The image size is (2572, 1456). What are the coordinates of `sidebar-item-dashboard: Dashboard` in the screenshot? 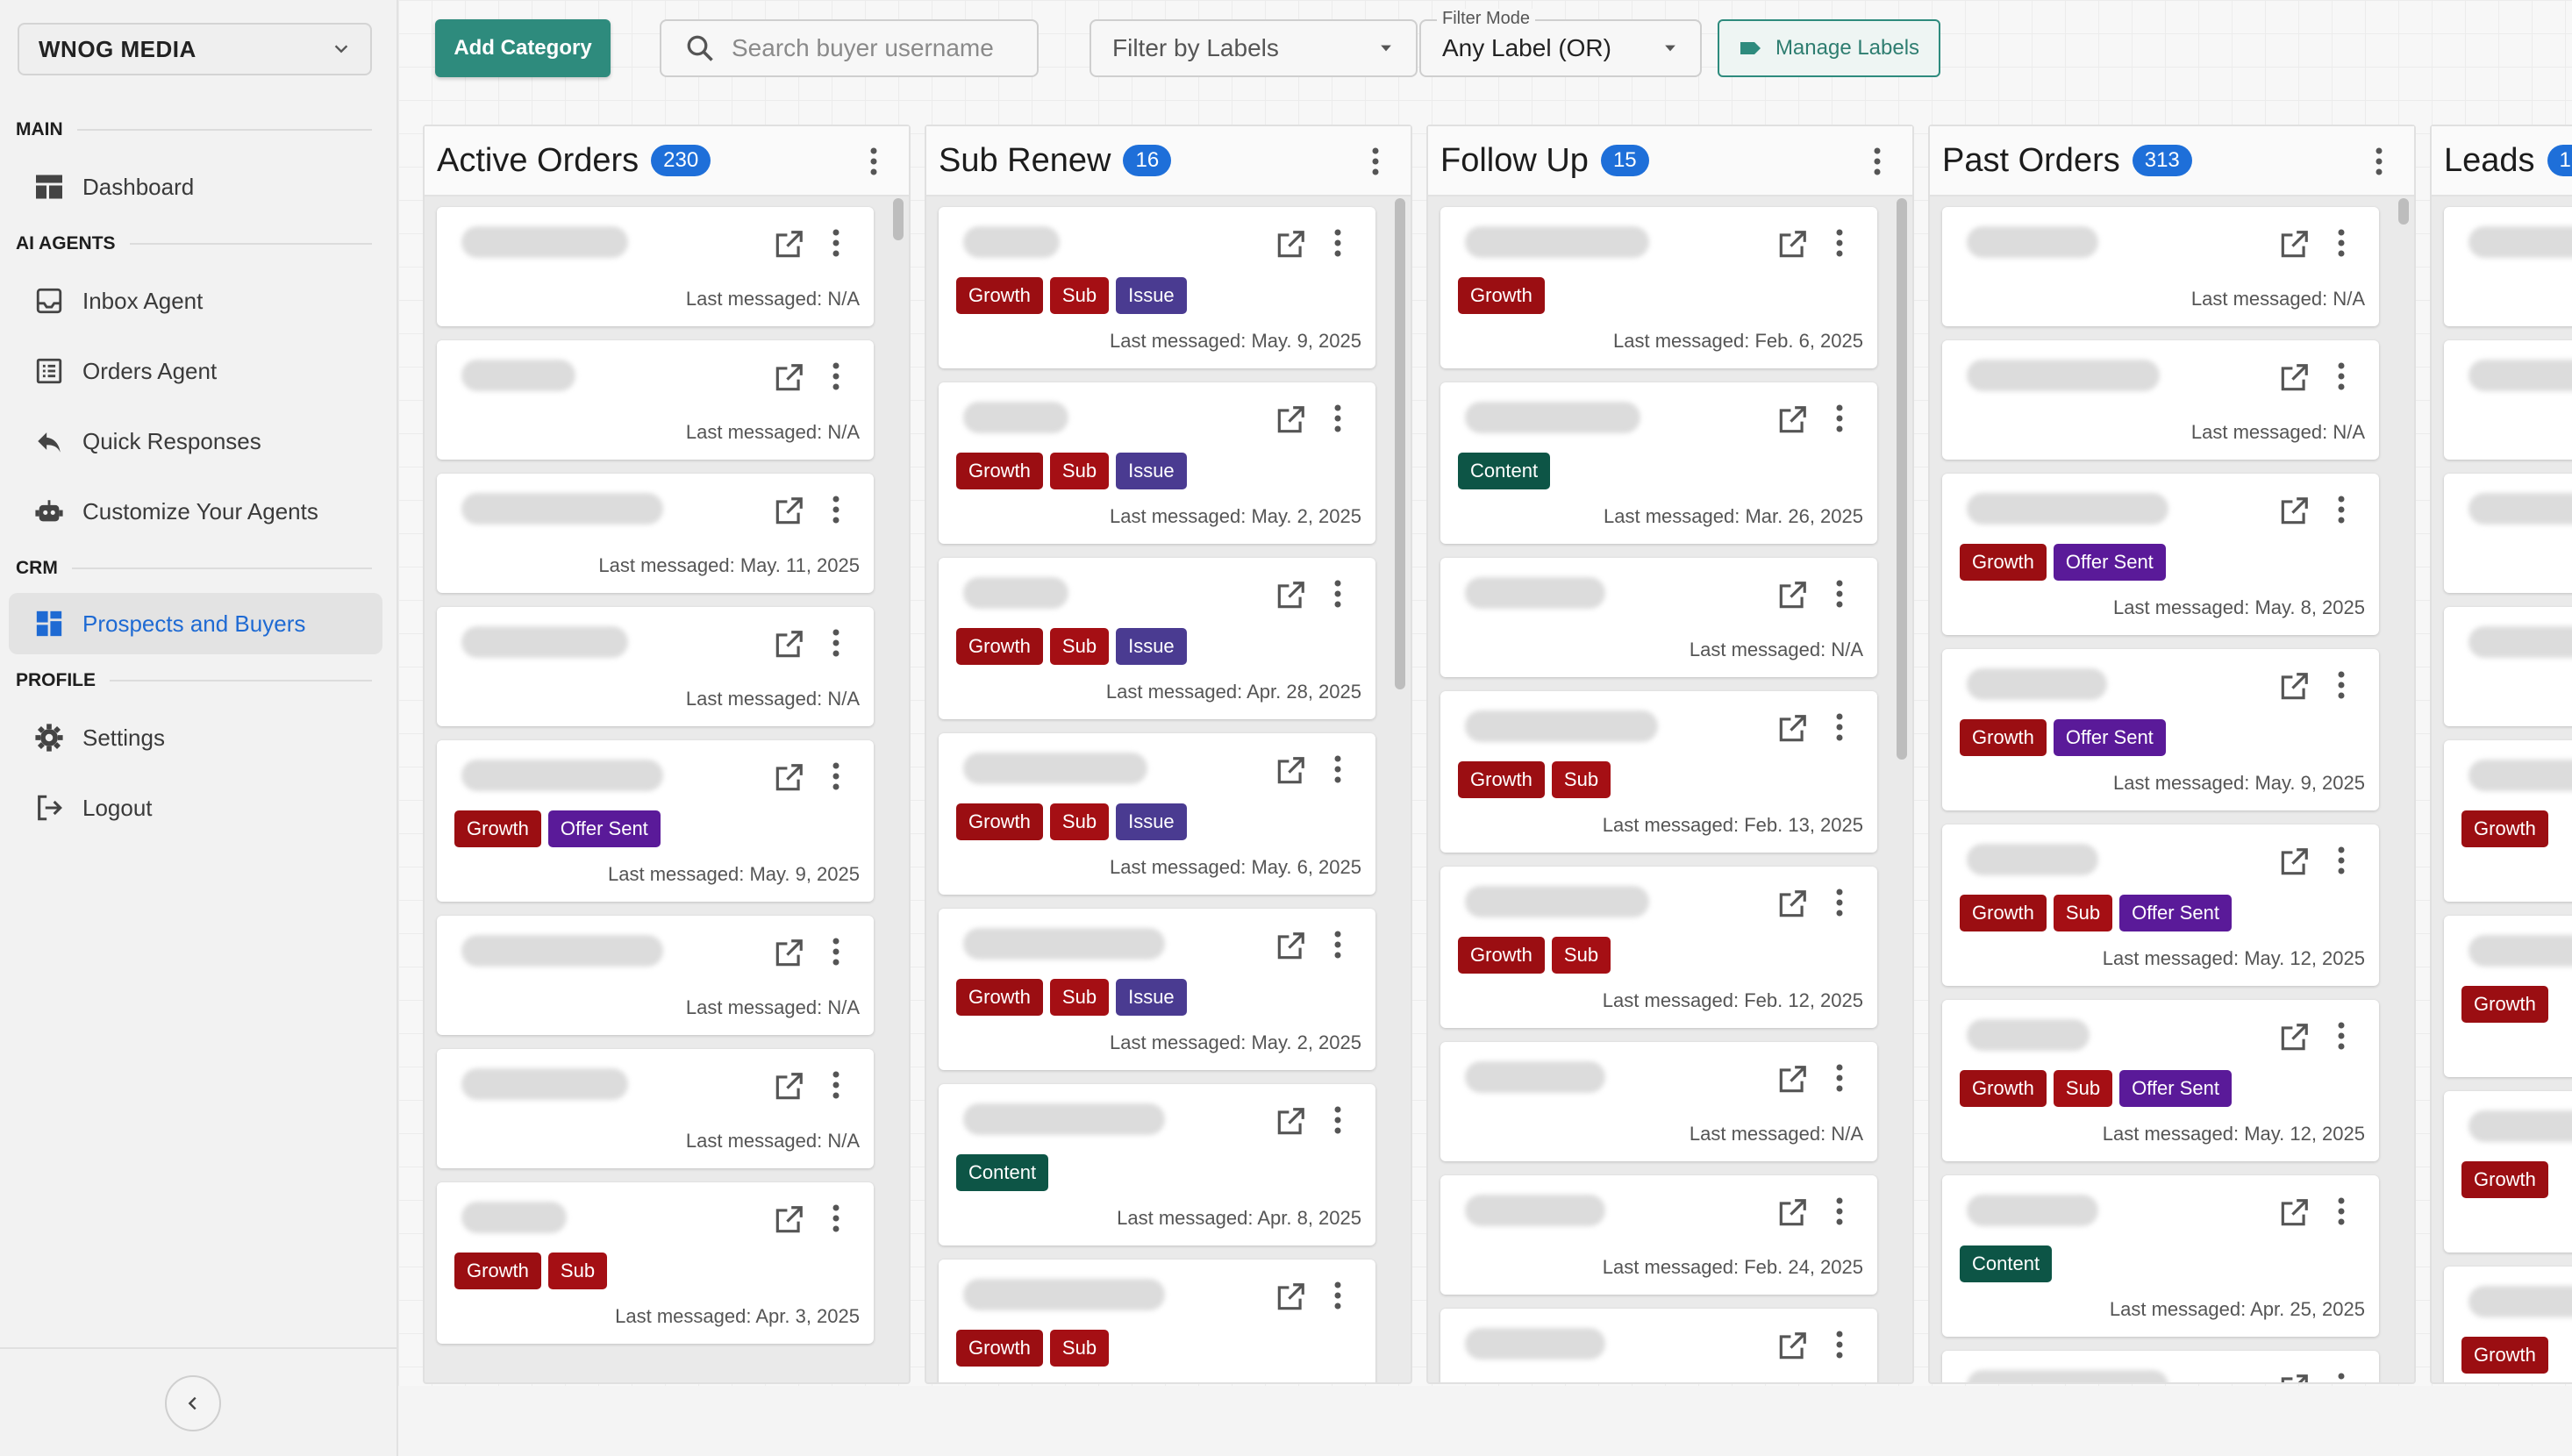 It's located at (195, 187).